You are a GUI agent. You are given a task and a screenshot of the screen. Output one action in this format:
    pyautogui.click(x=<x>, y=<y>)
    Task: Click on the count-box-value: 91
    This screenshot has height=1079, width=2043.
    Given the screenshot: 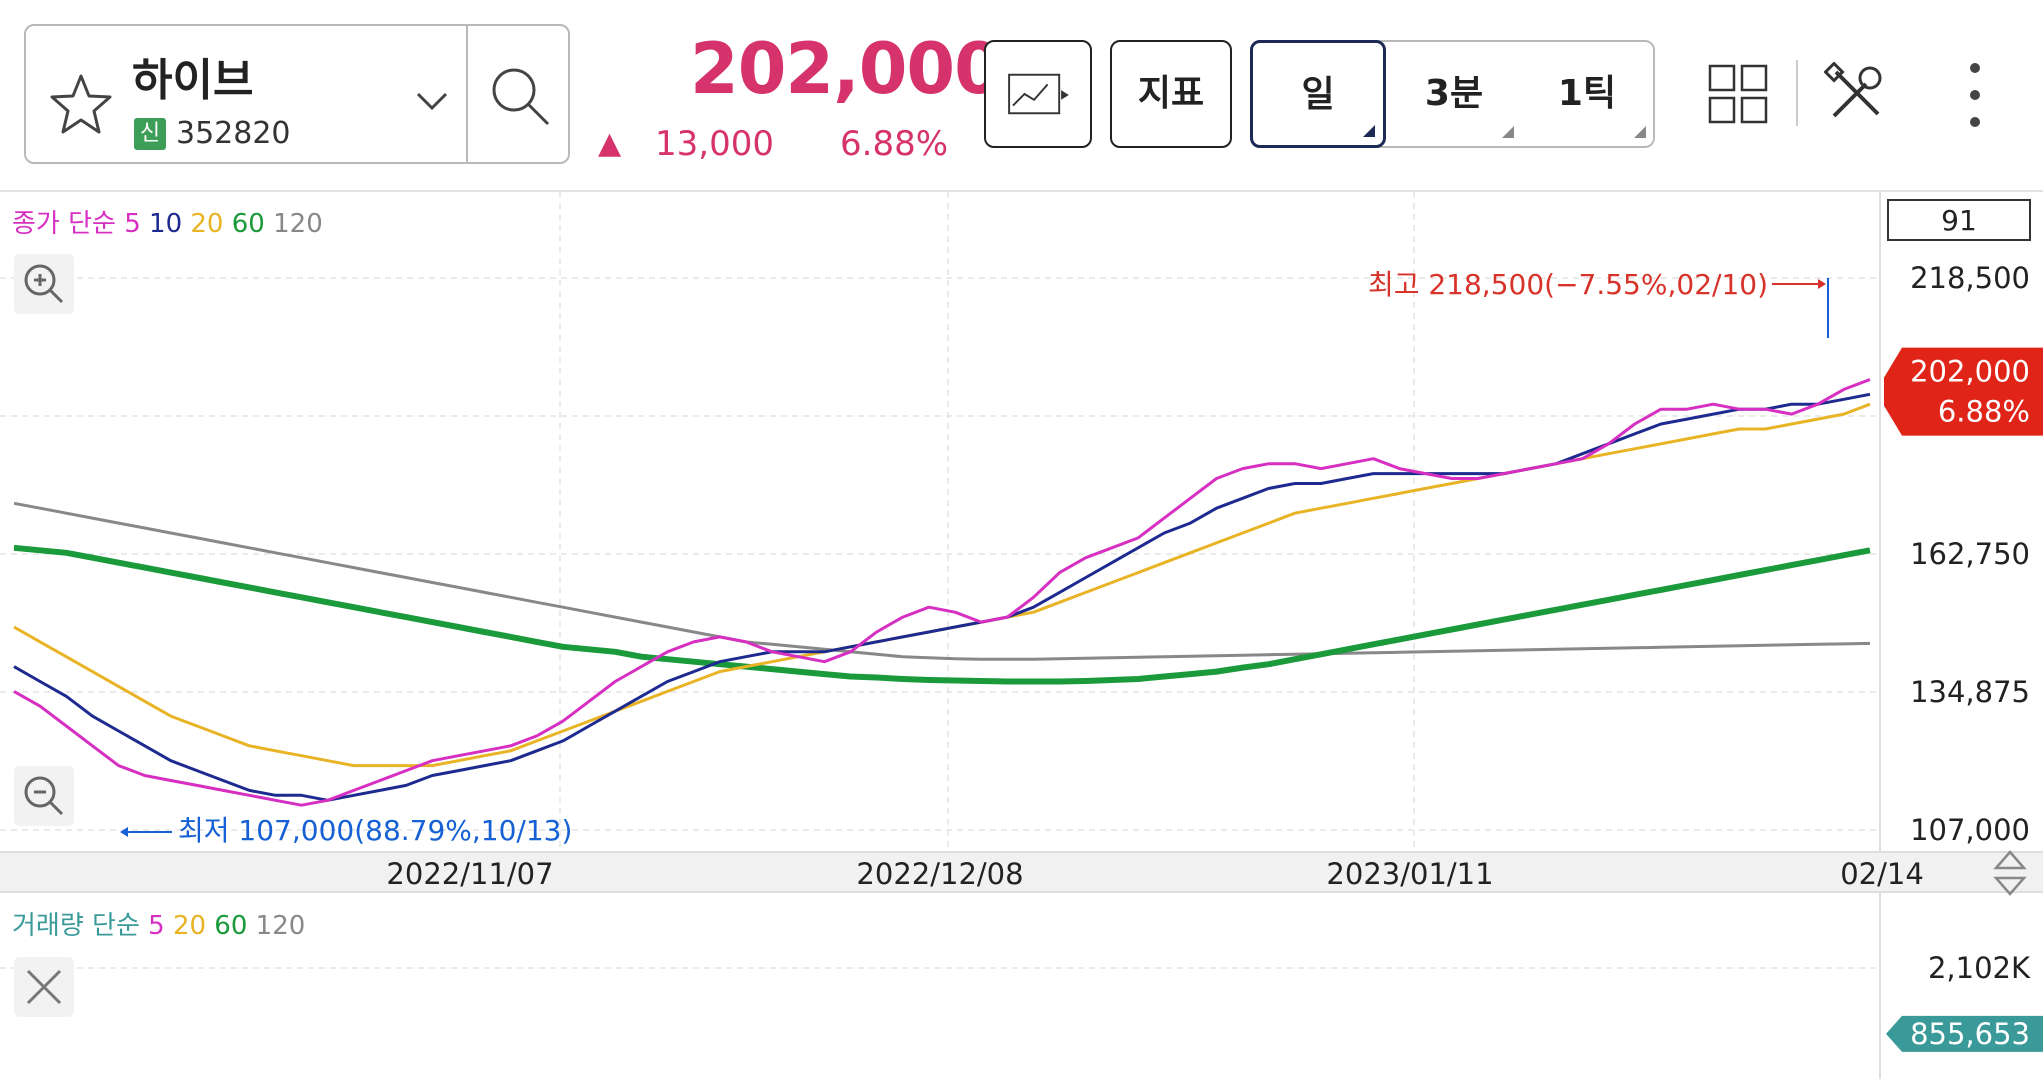 What is the action you would take?
    pyautogui.click(x=1959, y=220)
    